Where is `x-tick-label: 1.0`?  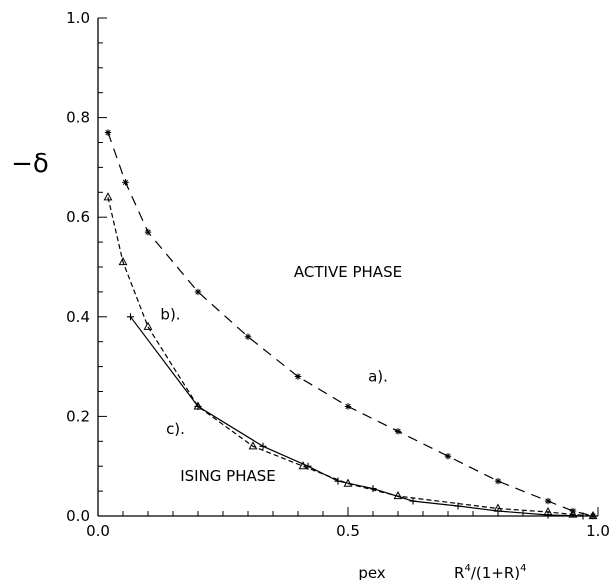
x-tick-label: 1.0 is located at coordinates (598, 531).